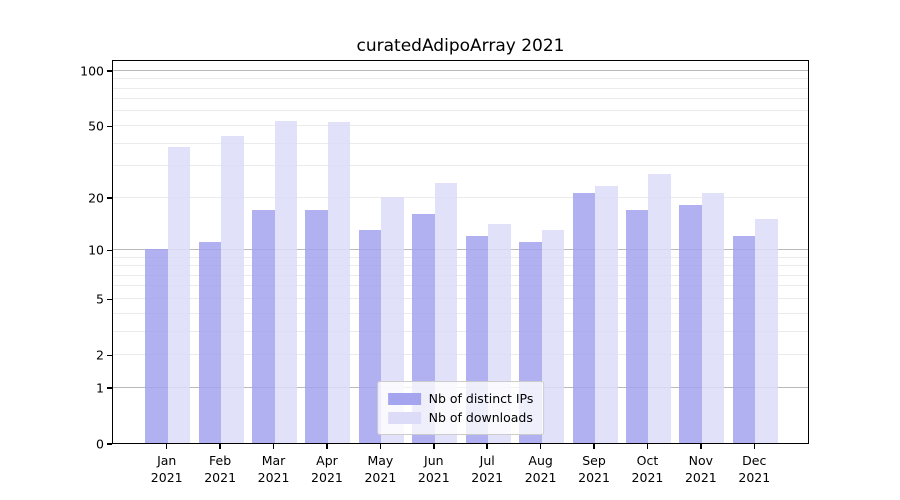 This screenshot has width=900, height=500. What do you see at coordinates (659, 308) in the screenshot?
I see `bar-downloads-oct` at bounding box center [659, 308].